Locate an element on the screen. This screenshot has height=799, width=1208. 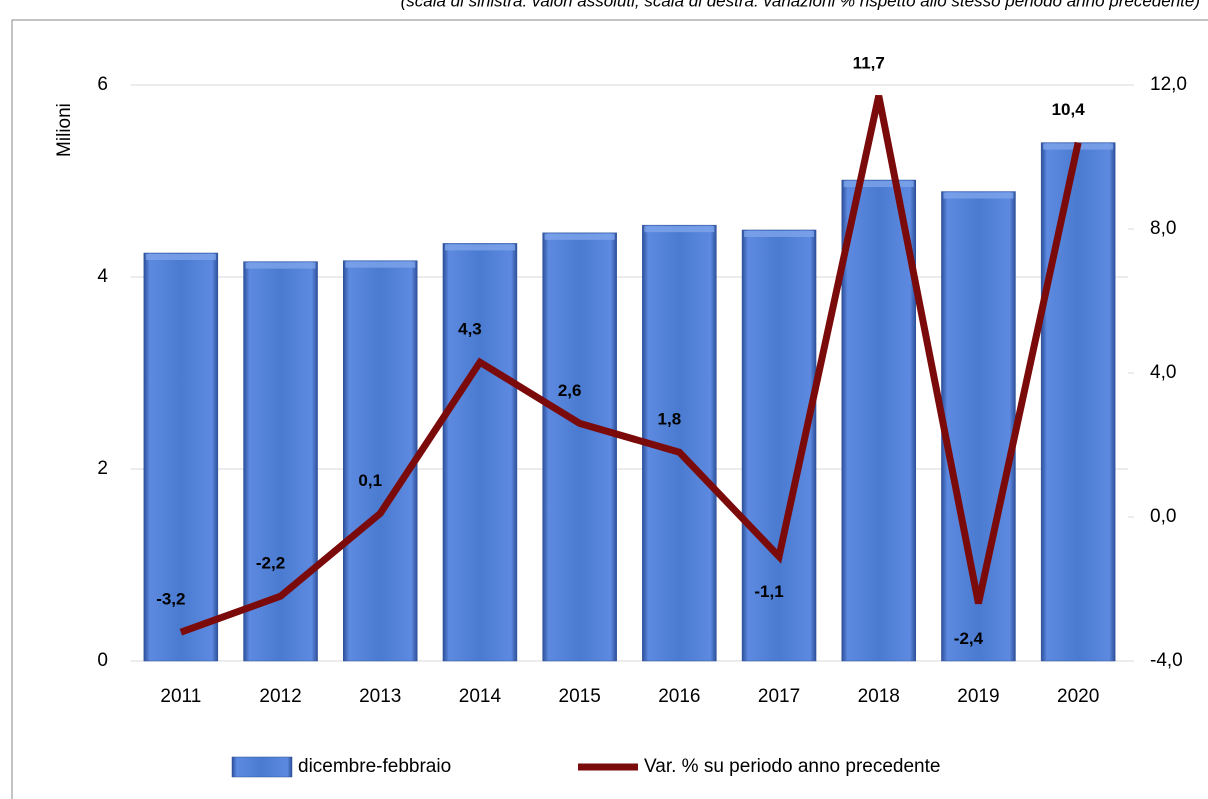
data-label: -2,4 is located at coordinates (969, 638).